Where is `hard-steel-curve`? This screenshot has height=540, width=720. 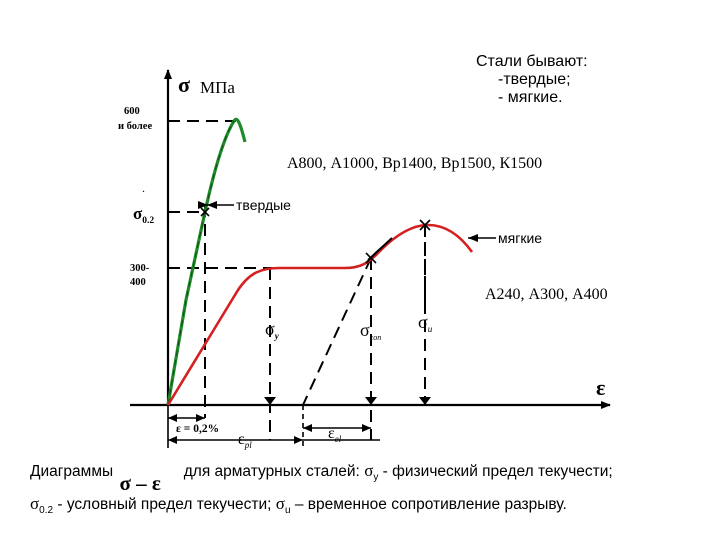 hard-steel-curve is located at coordinates (206, 261).